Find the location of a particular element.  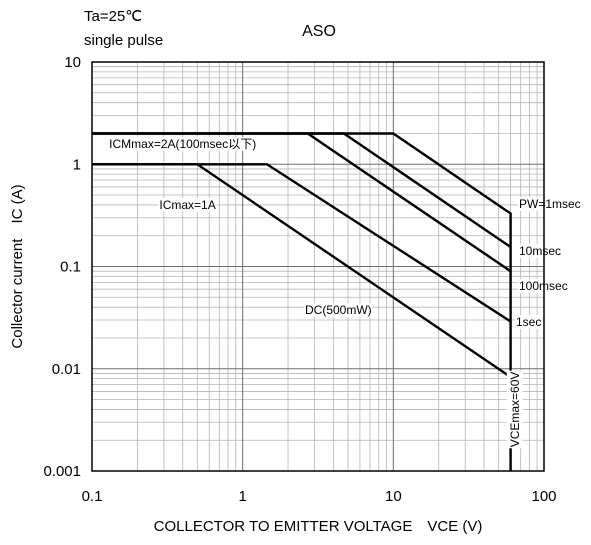

series-label: DC(500mW) is located at coordinates (338, 310).